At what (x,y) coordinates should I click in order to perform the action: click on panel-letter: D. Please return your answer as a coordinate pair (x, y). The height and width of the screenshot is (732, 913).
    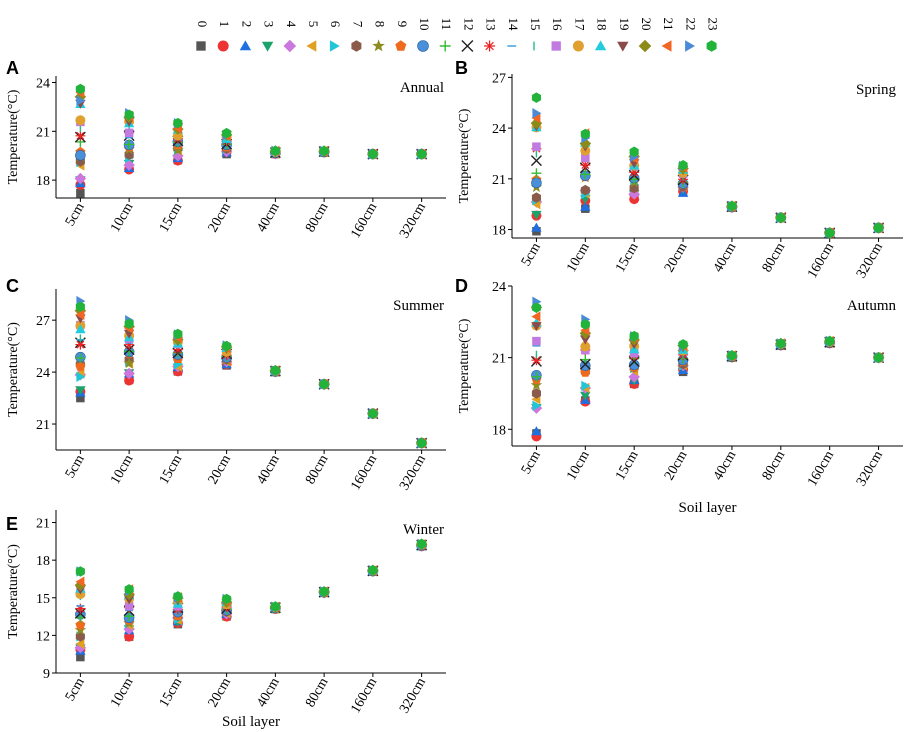
    Looking at the image, I should click on (461, 286).